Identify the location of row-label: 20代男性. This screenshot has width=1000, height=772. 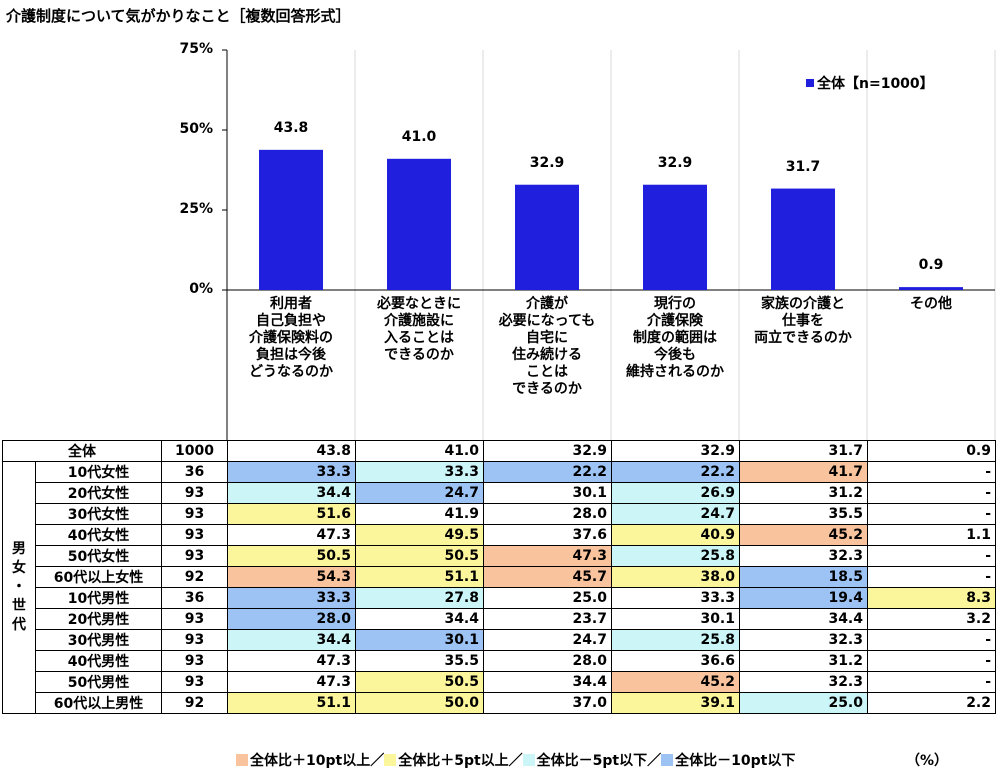
(98, 619).